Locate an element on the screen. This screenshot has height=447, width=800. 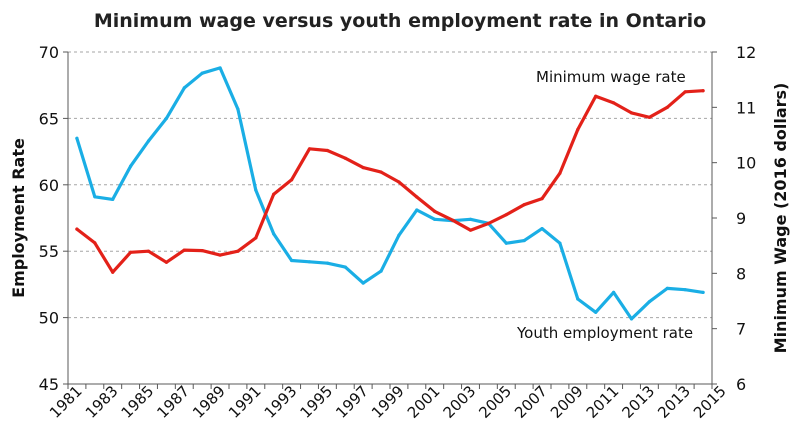
x-tick-label: 2001 is located at coordinates (424, 402).